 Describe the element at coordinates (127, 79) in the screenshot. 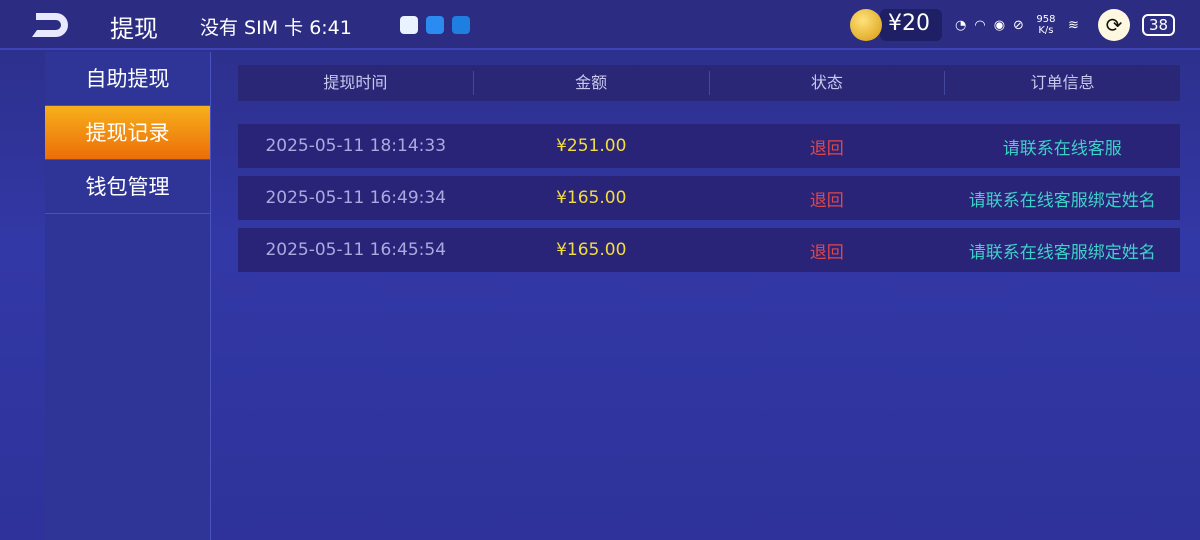

I see `sidebar-item-self-withdraw: 自助提现` at that location.